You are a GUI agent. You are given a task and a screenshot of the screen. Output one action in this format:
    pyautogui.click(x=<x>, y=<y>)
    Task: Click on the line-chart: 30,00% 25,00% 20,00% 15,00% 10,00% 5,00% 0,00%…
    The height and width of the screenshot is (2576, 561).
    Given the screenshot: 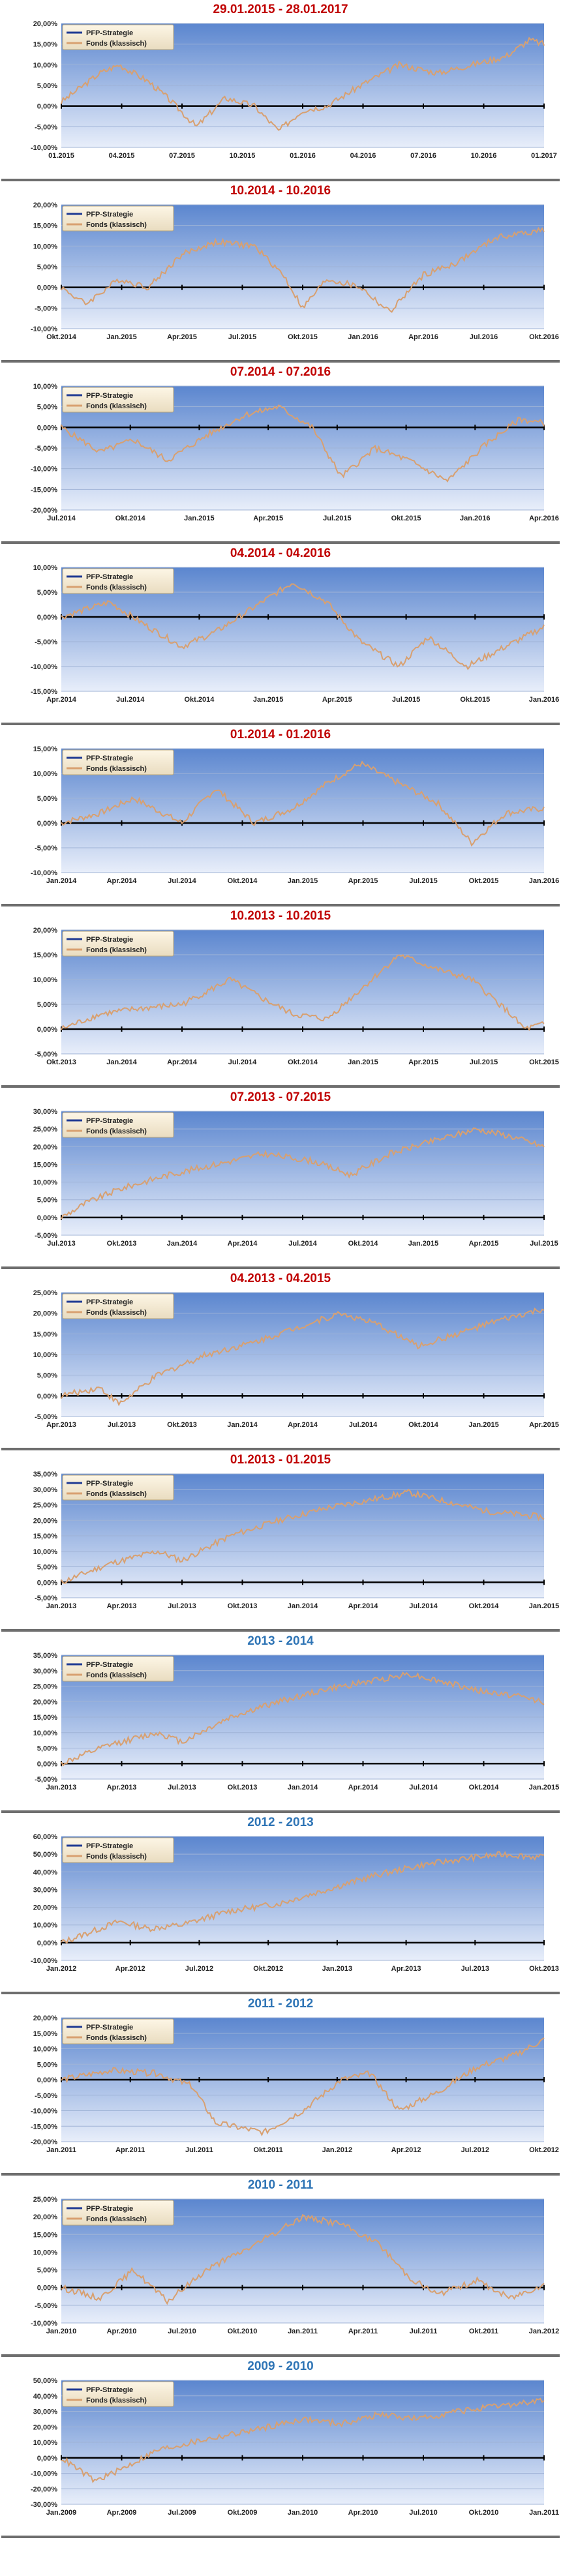 What is the action you would take?
    pyautogui.click(x=295, y=1178)
    